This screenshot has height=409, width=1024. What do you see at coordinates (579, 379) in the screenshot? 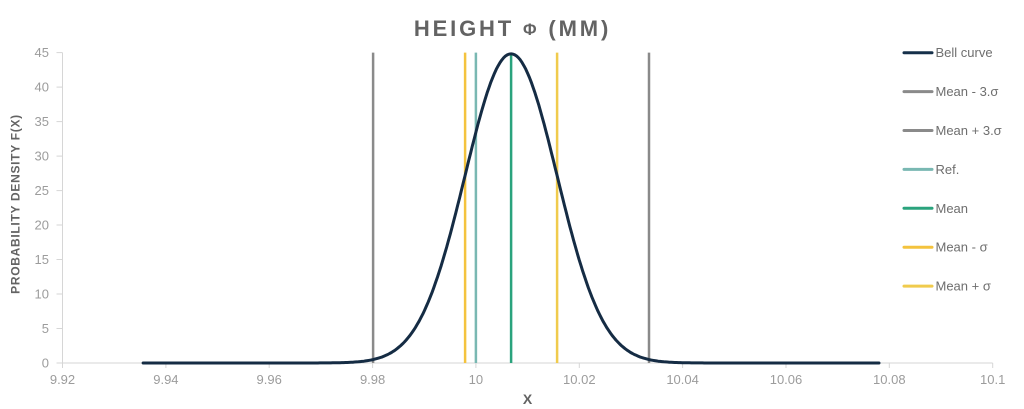
I see `svg-text: 10.02` at bounding box center [579, 379].